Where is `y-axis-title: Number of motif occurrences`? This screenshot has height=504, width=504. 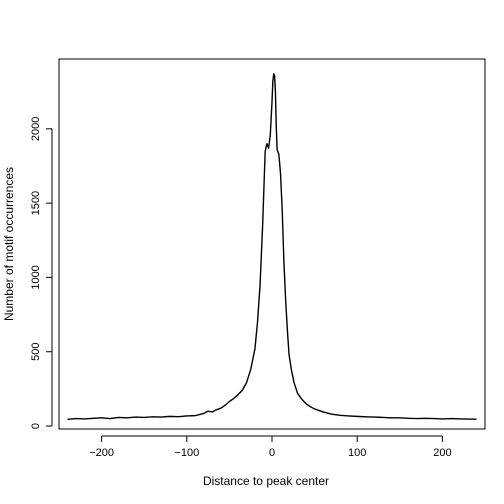 y-axis-title: Number of motif occurrences is located at coordinates (9, 244).